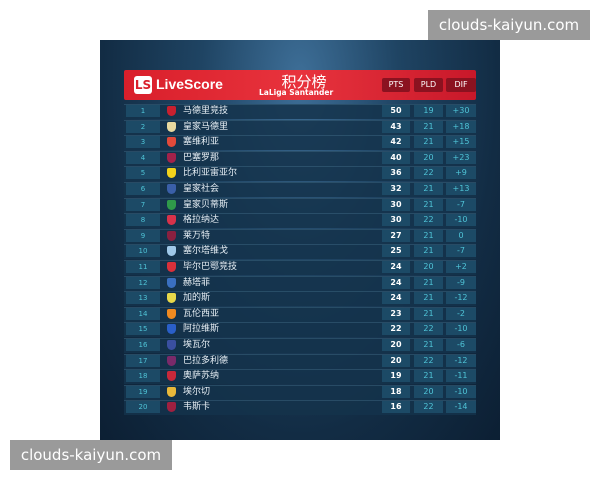 This screenshot has height=480, width=600. I want to click on rank-cell: 4, so click(143, 157).